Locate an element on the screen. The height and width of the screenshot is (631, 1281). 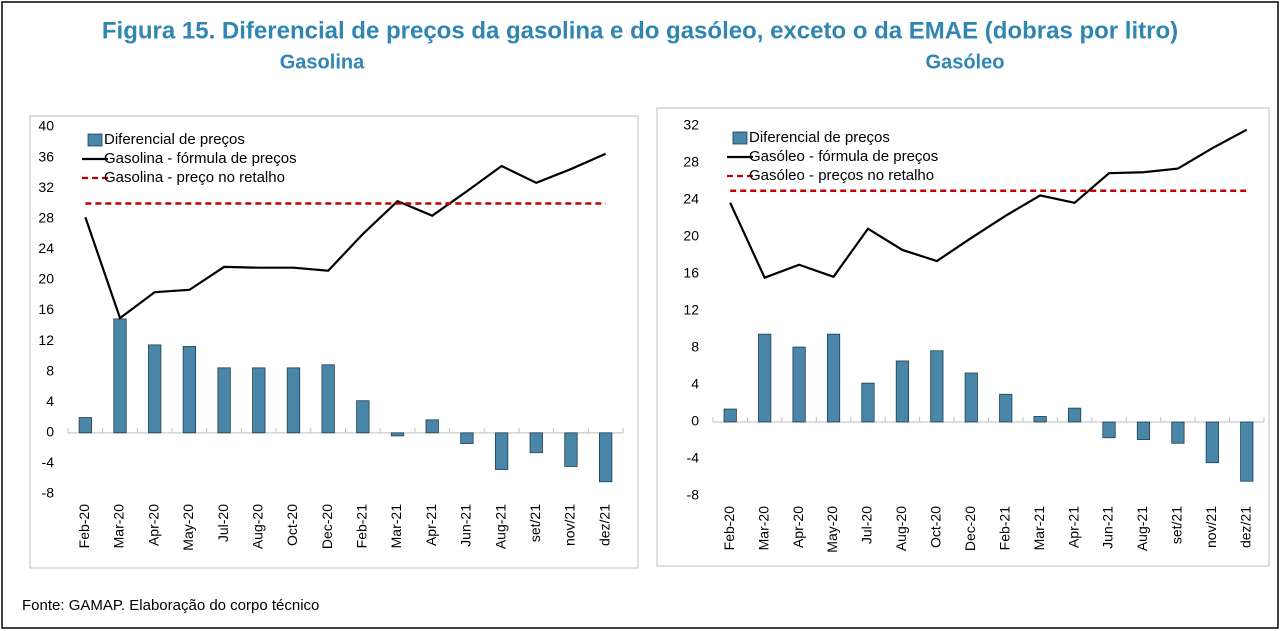
legend-label: Gasolina - fórmula de preços is located at coordinates (200, 158).